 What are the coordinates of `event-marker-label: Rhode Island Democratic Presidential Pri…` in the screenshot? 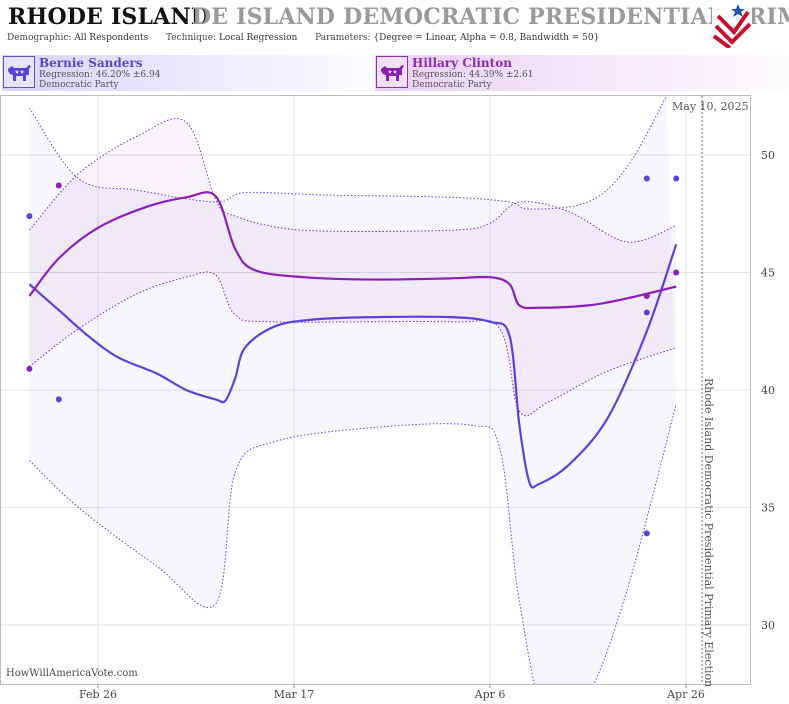 It's located at (708, 532).